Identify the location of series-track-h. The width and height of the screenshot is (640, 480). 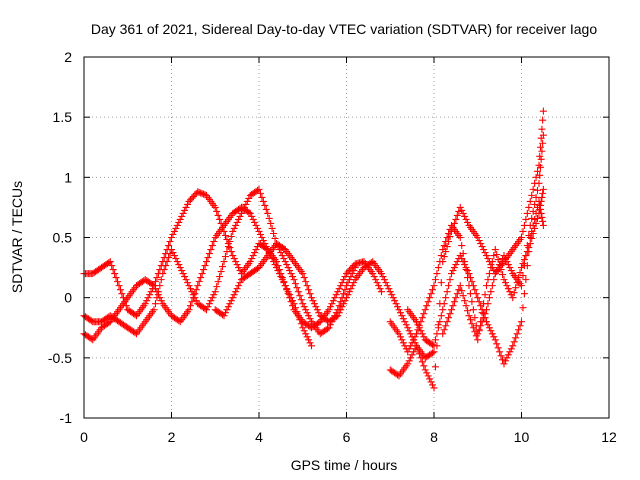
(493, 264).